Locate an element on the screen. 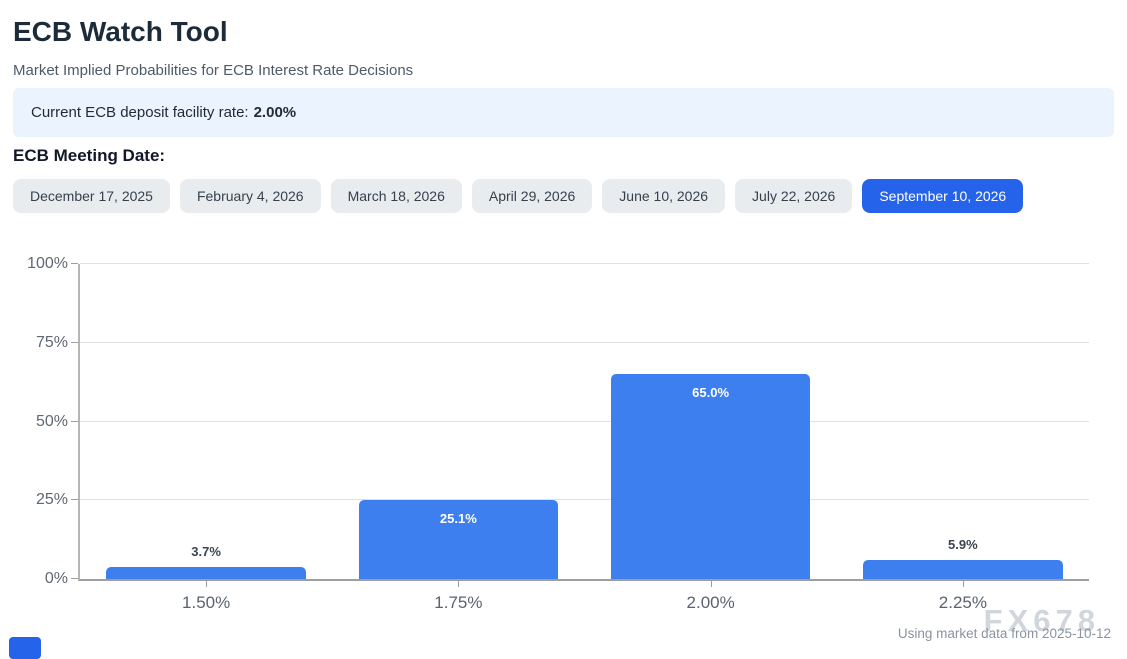 This screenshot has width=1127, height=659. x-axis-tick-2.00% is located at coordinates (711, 584).